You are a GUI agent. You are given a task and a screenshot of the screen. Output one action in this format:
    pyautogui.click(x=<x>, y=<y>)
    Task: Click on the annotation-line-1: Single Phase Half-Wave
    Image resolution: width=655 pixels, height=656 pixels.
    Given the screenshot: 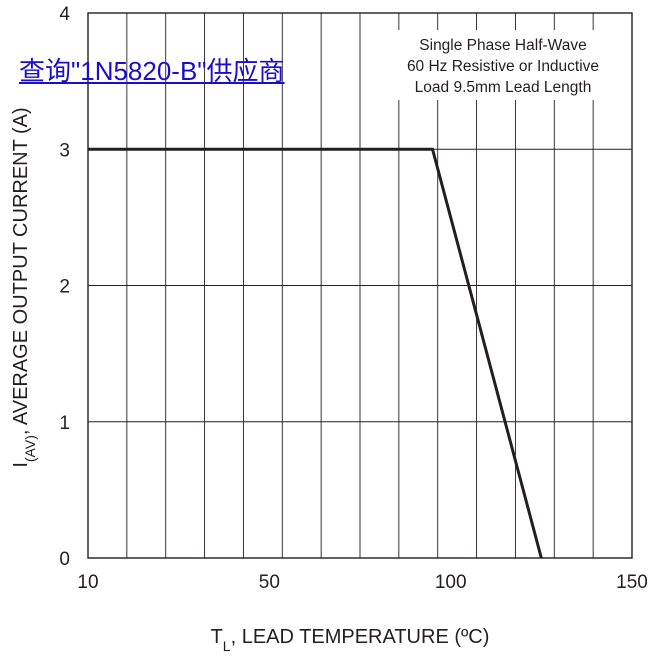 What is the action you would take?
    pyautogui.click(x=502, y=45)
    